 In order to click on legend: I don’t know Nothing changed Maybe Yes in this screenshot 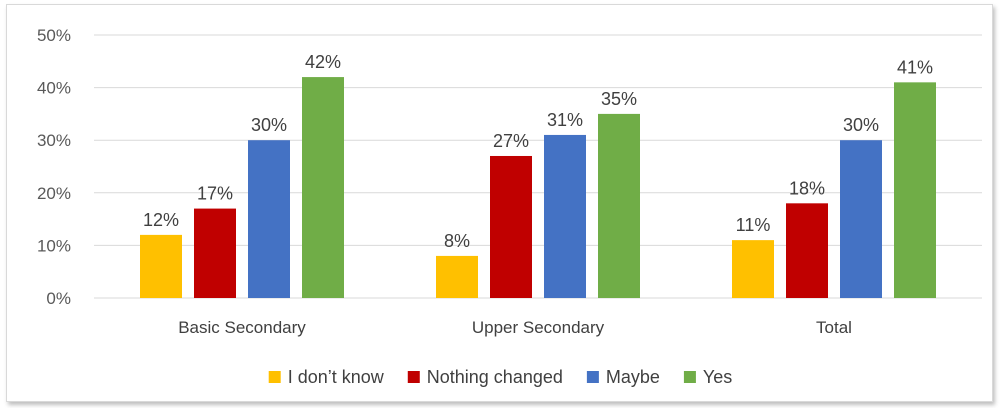, I will do `click(500, 377)`.